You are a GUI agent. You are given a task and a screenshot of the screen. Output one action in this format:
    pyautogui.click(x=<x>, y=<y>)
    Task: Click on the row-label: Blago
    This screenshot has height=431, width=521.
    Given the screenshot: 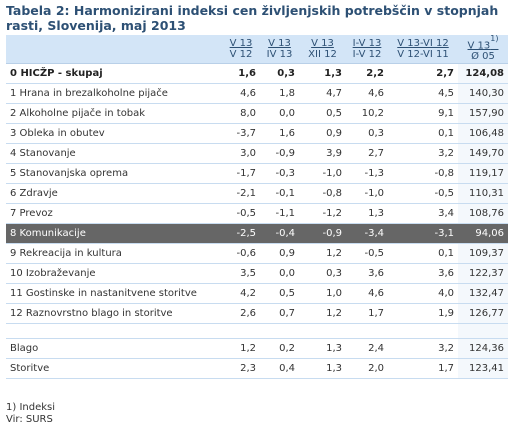 What is the action you would take?
    pyautogui.click(x=114, y=348)
    